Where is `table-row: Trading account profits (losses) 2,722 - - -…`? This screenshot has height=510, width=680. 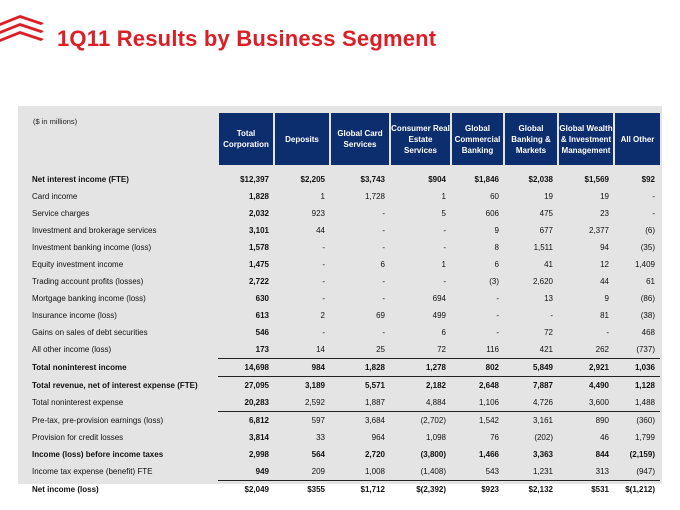
table-row: Trading account profits (losses) 2,722 - - -… is located at coordinates (344, 281).